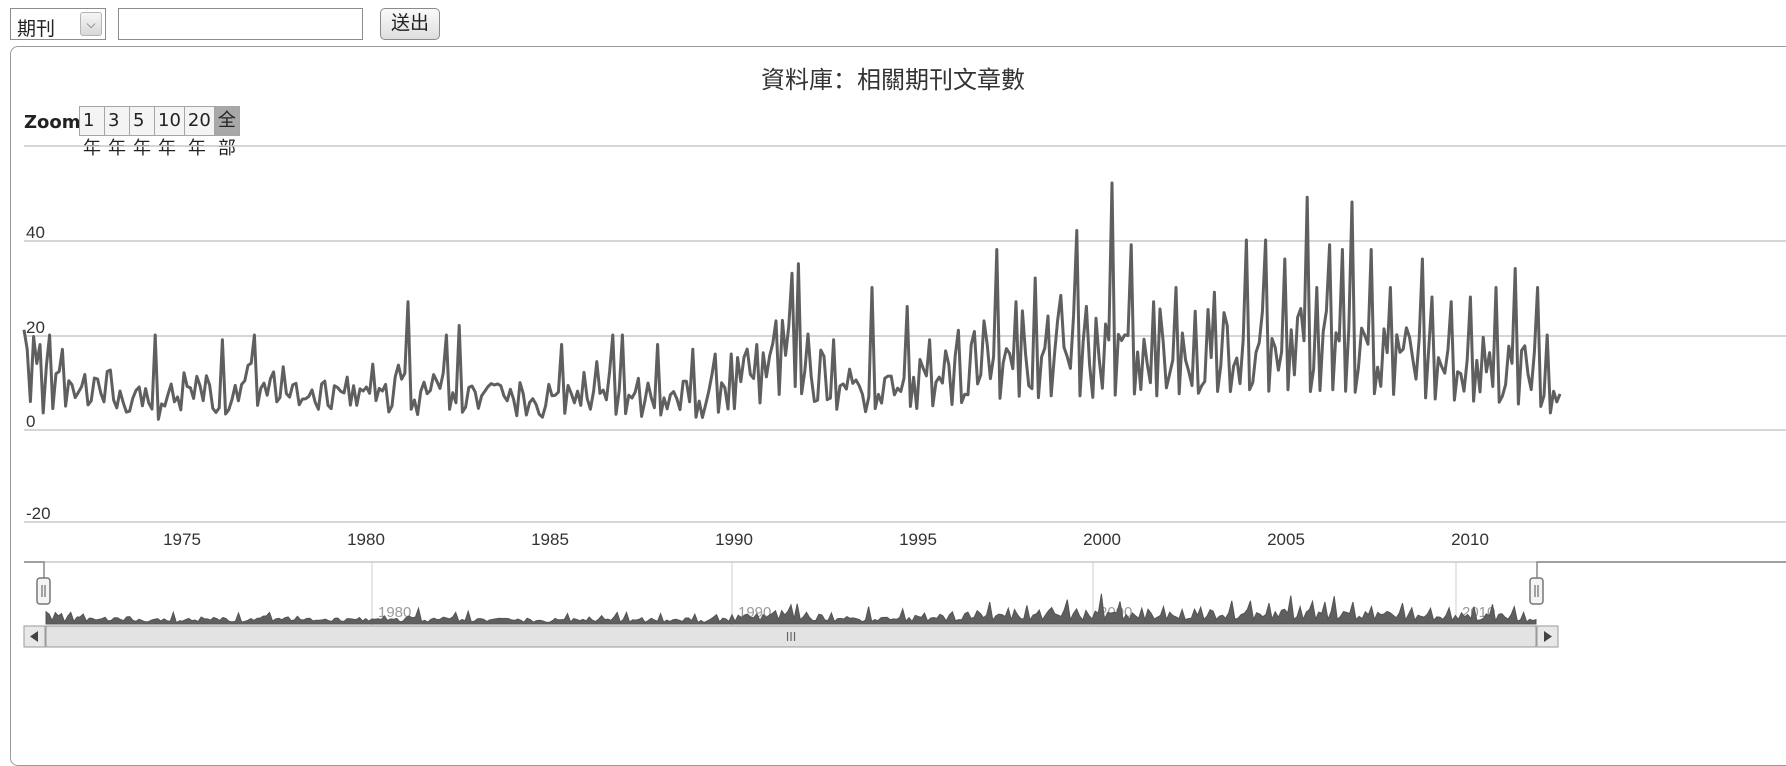 The image size is (1786, 766). I want to click on navigator-right-handle, so click(1536, 591).